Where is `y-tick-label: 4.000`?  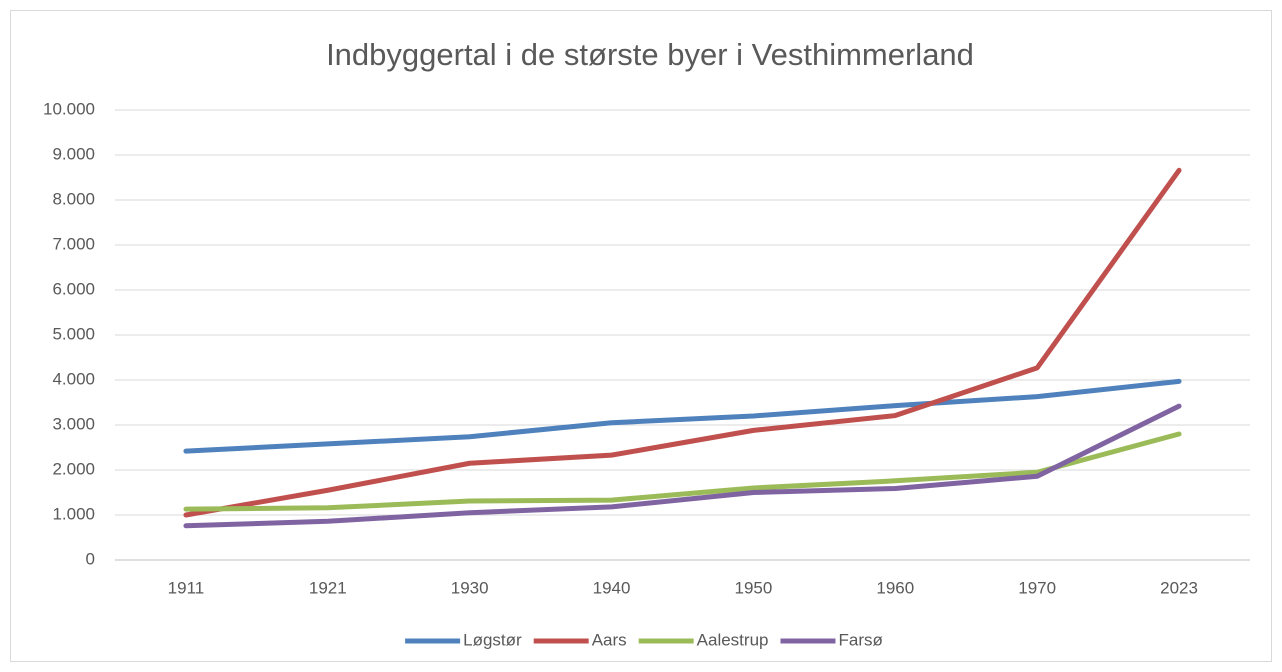 y-tick-label: 4.000 is located at coordinates (73, 378).